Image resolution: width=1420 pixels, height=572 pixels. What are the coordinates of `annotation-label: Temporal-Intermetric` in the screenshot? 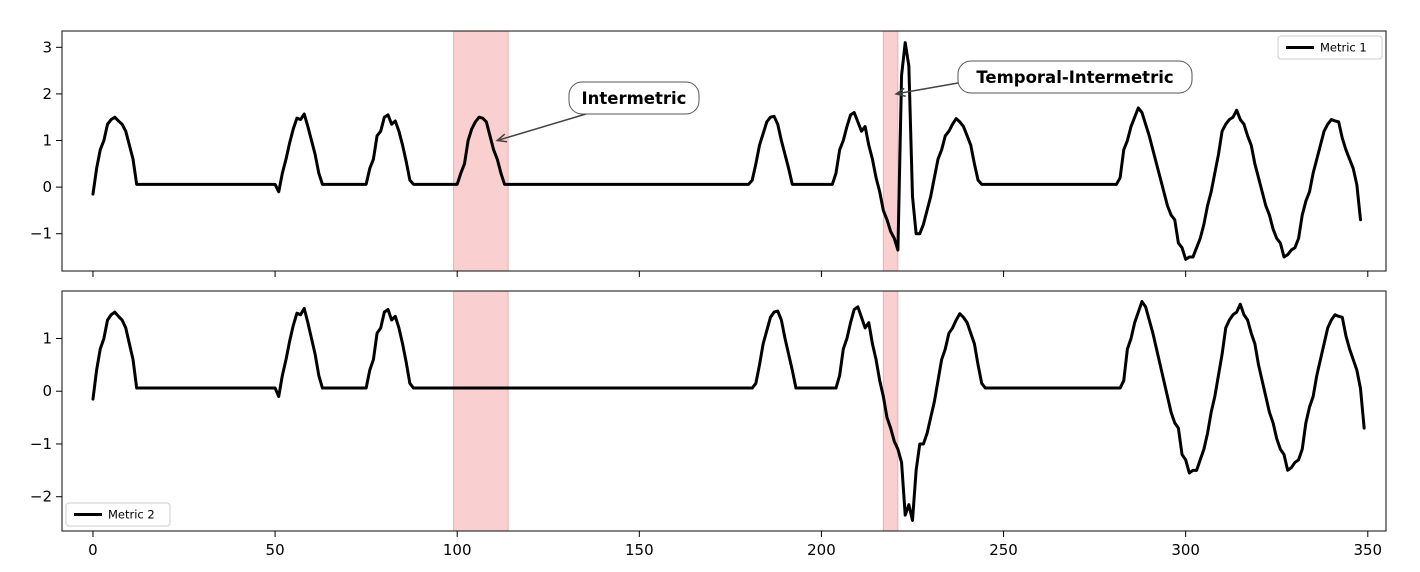 It's located at (1074, 77).